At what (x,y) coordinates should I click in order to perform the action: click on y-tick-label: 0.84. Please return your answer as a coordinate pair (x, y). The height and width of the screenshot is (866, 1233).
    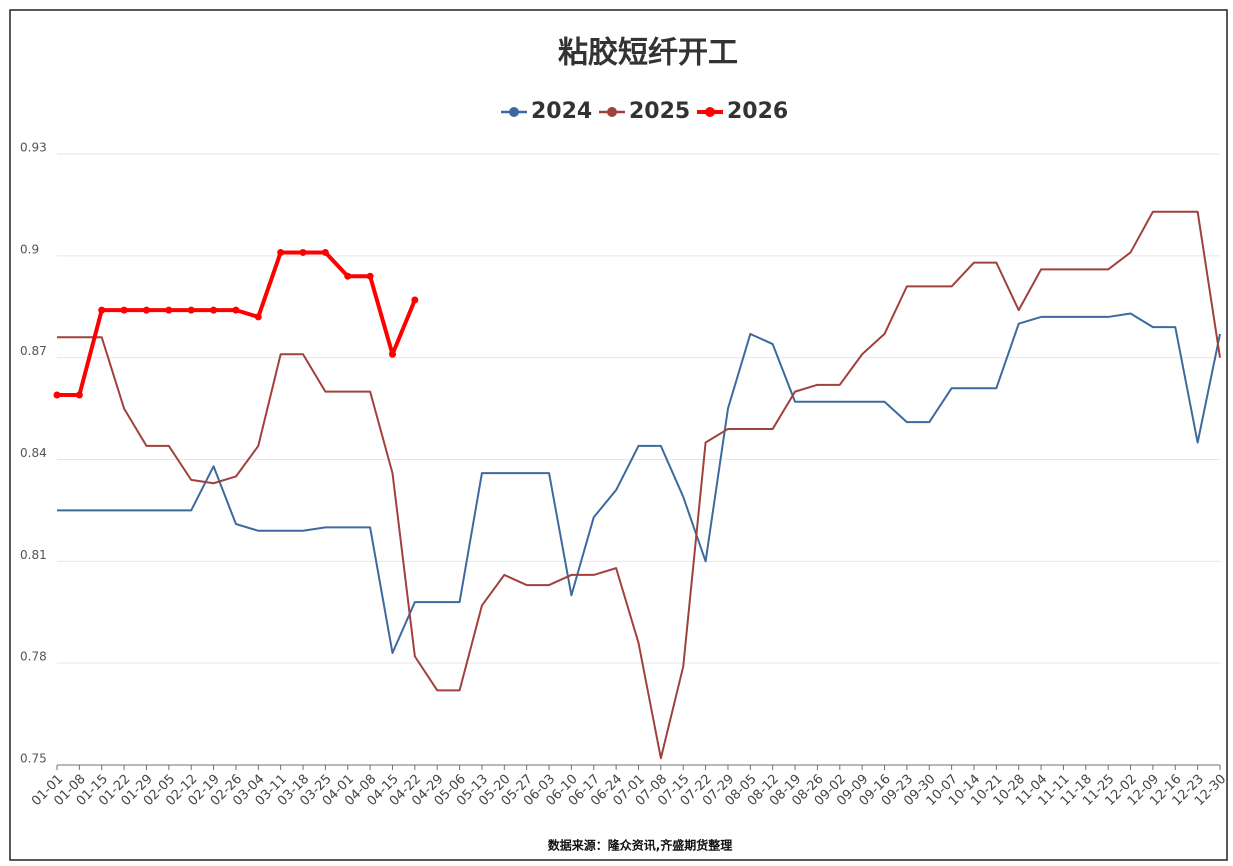
    Looking at the image, I should click on (33, 453).